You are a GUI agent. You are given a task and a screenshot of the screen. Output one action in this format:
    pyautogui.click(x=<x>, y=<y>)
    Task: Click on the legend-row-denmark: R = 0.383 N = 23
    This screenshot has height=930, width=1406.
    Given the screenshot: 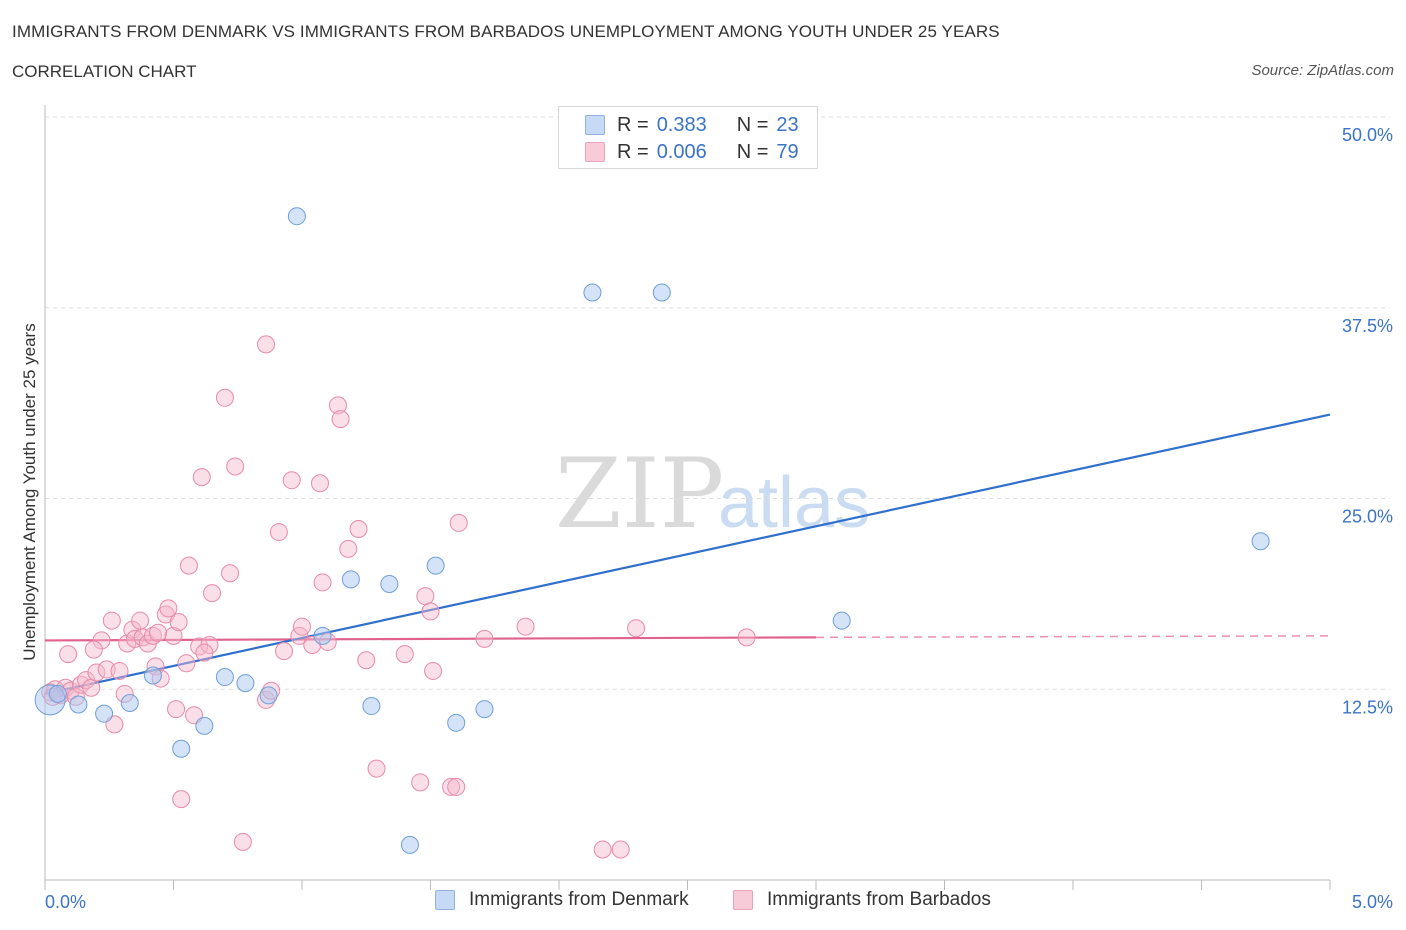 What is the action you would take?
    pyautogui.click(x=692, y=125)
    